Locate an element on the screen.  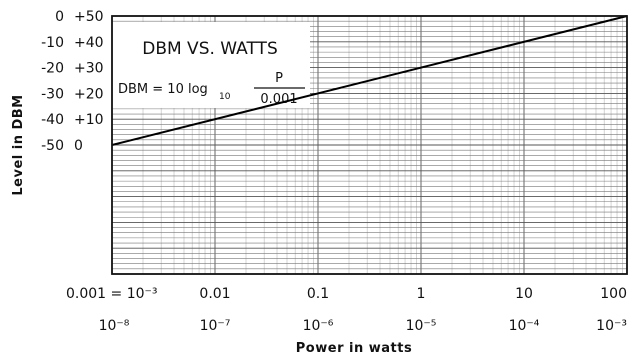
y-left-tick-label: -20 is located at coordinates (52, 69).